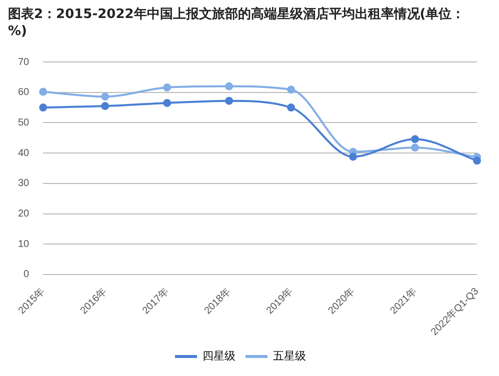  What do you see at coordinates (24, 62) in the screenshot?
I see `y-tick-label: 70` at bounding box center [24, 62].